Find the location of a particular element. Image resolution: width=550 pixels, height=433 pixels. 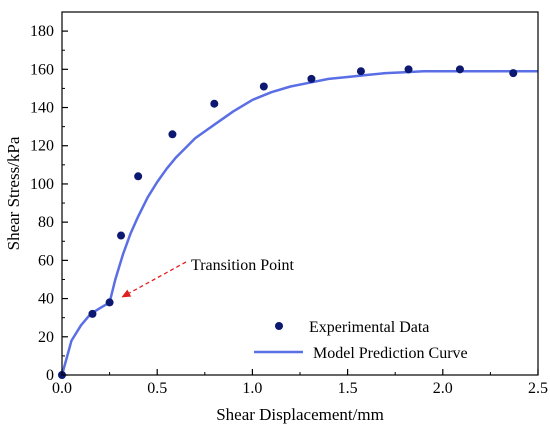

x-tick-label: 1.5 is located at coordinates (348, 388).